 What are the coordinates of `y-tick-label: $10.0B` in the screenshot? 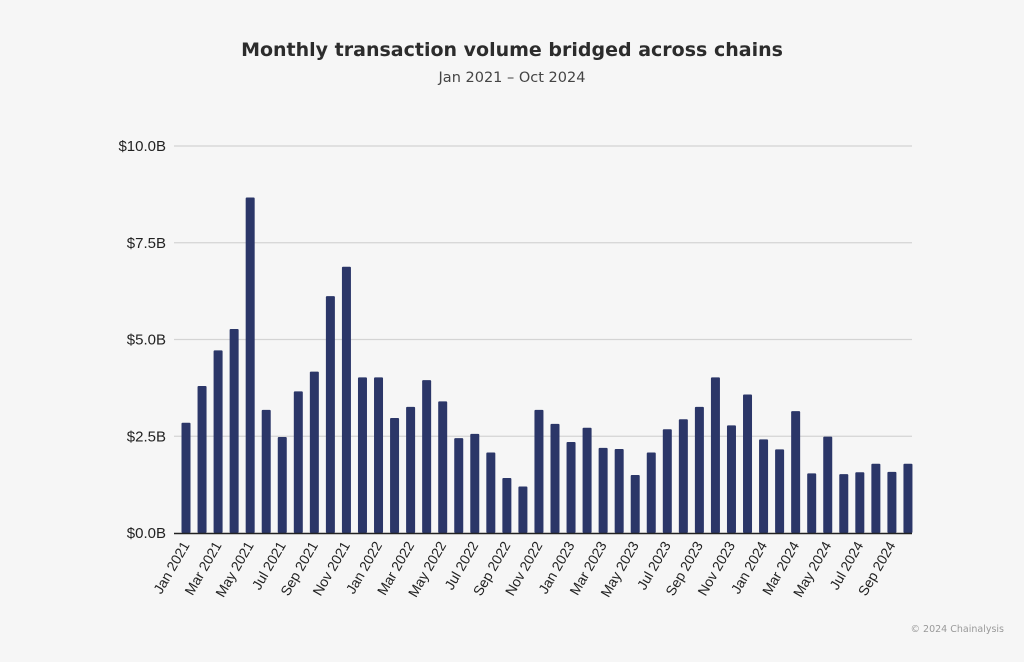 It's located at (142, 146).